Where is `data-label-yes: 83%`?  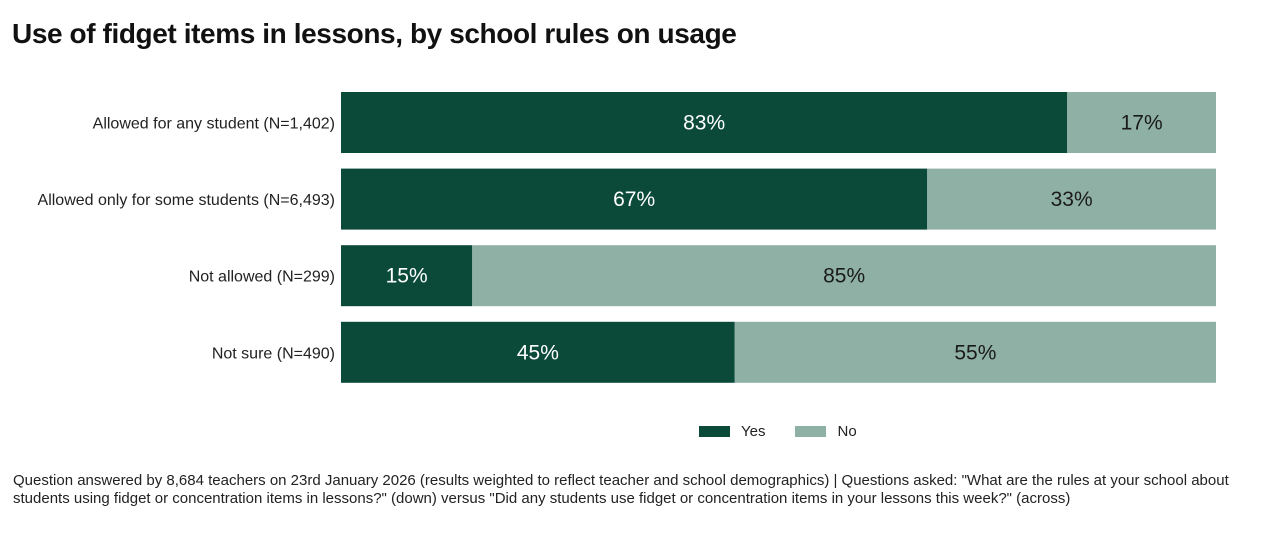 data-label-yes: 83% is located at coordinates (704, 123).